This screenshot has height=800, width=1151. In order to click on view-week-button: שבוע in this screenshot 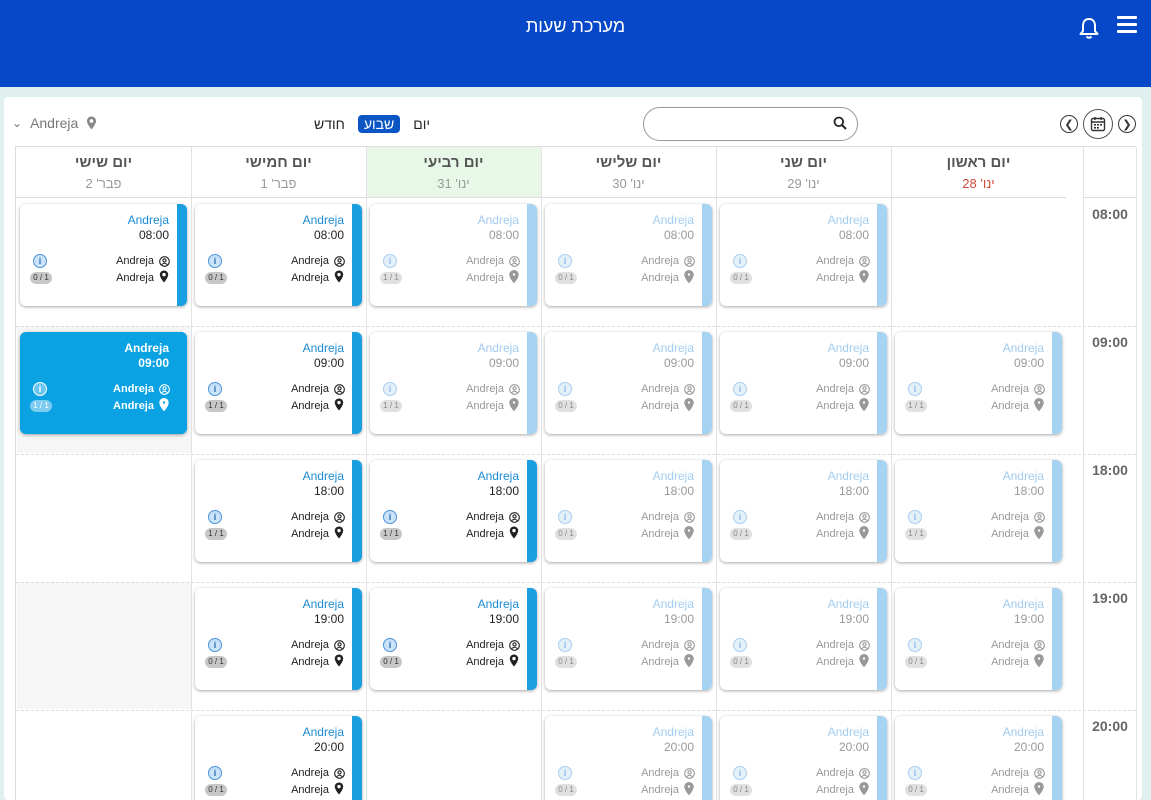, I will do `click(379, 124)`.